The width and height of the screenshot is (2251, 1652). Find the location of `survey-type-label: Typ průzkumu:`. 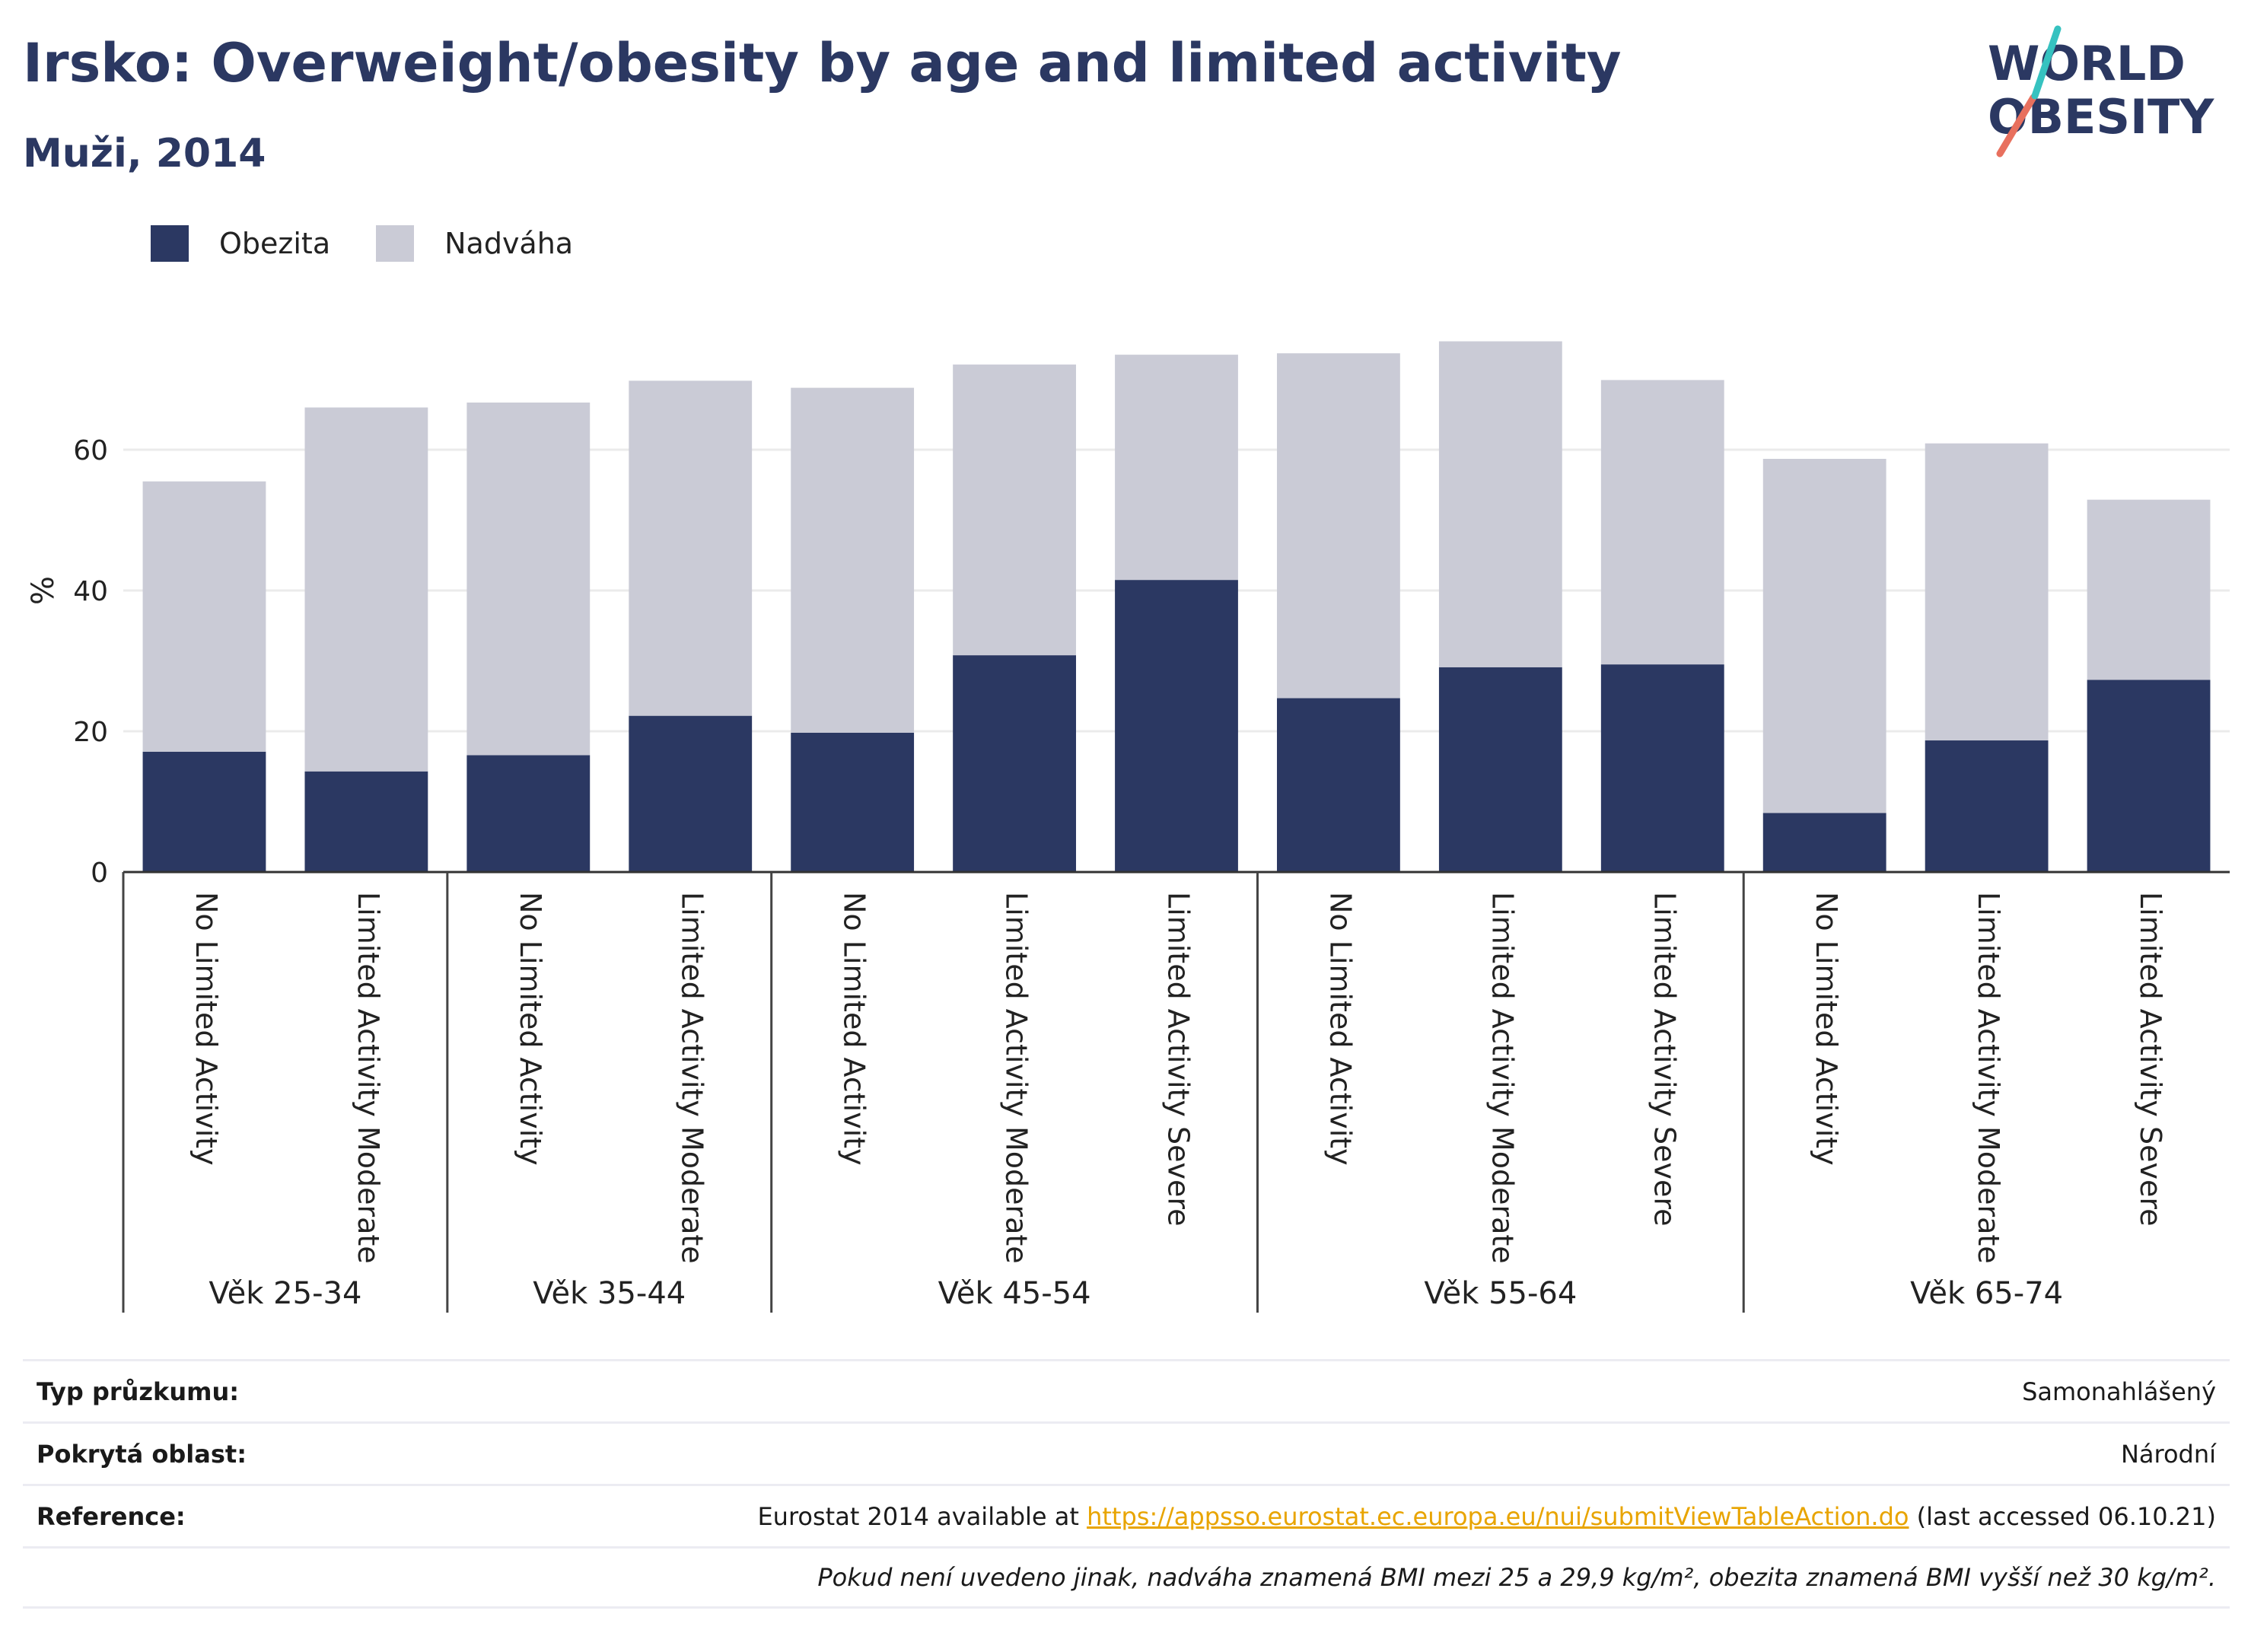

survey-type-label: Typ průzkumu: is located at coordinates (138, 1391).